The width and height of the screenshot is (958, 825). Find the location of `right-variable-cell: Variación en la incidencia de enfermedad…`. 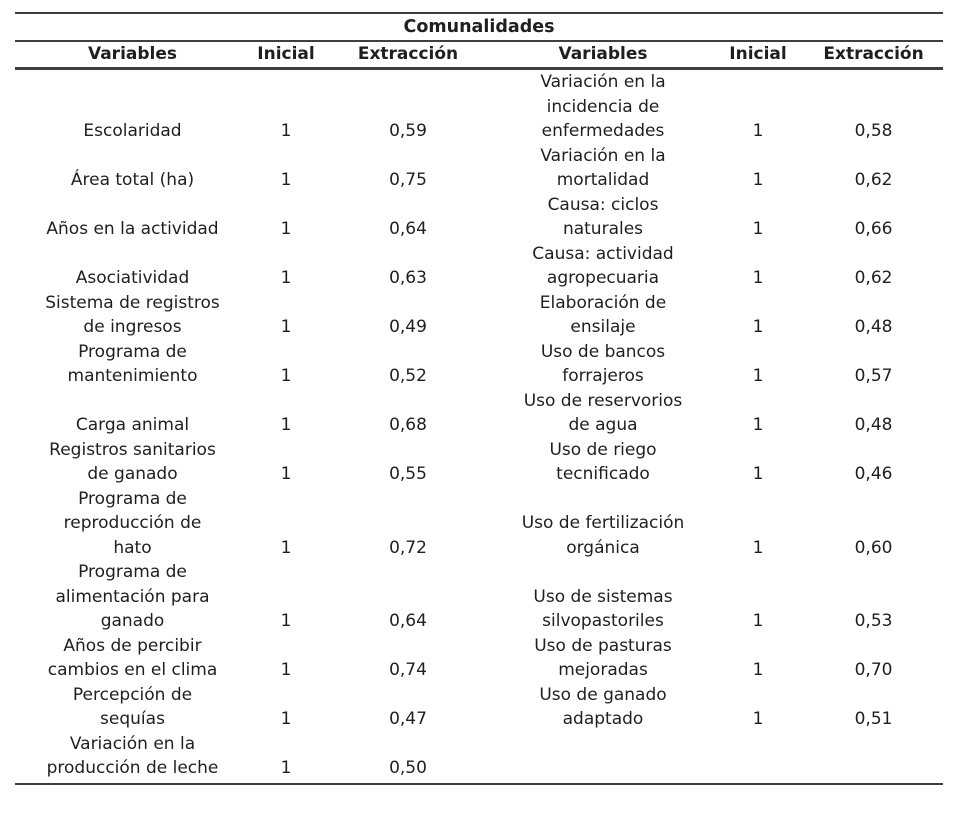

right-variable-cell: Variación en la incidencia de enfermedad… is located at coordinates (603, 106).